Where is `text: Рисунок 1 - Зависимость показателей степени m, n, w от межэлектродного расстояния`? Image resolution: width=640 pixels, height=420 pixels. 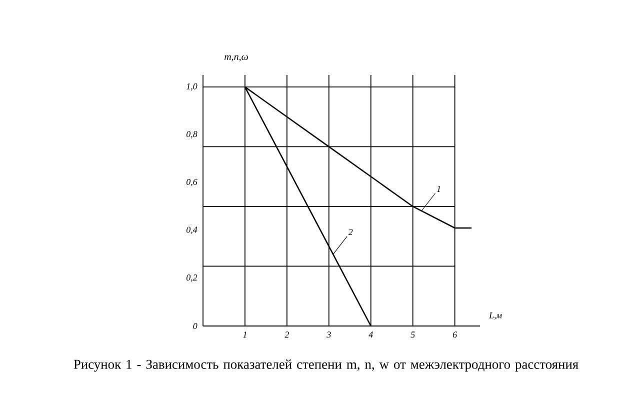
text: Рисунок 1 - Зависимость показателей степени m, n, w от межэлектродного расстояния is located at coordinates (326, 366).